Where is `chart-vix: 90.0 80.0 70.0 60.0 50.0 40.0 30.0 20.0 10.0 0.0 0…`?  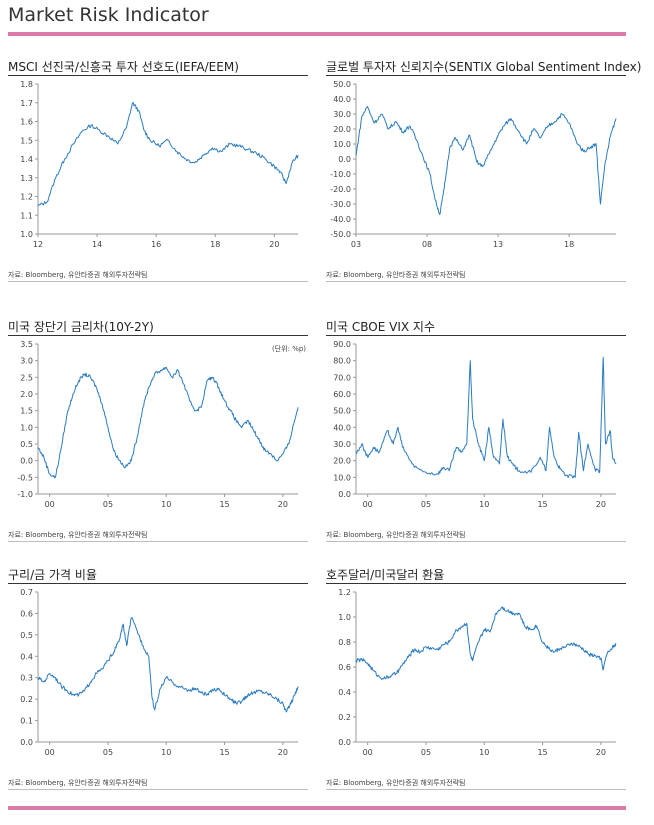 chart-vix: 90.0 80.0 70.0 60.0 50.0 40.0 30.0 20.0 10.0 0.0 0… is located at coordinates (475, 424).